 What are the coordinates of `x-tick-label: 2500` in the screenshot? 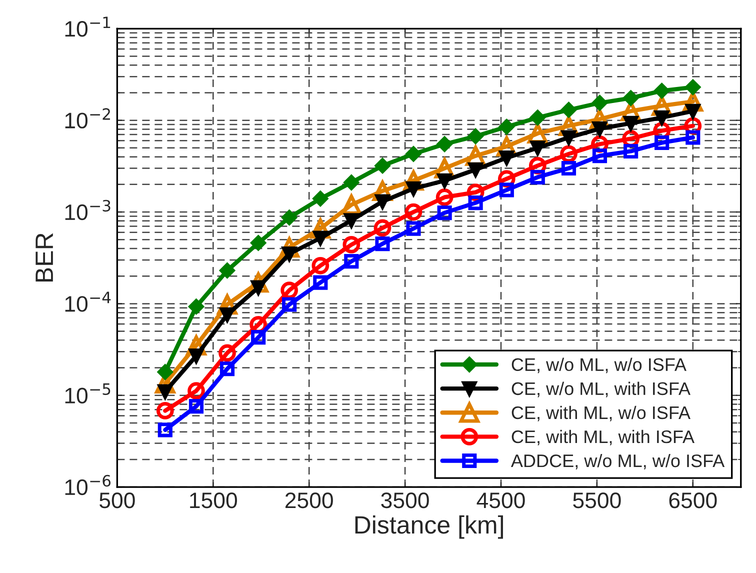 It's located at (309, 500).